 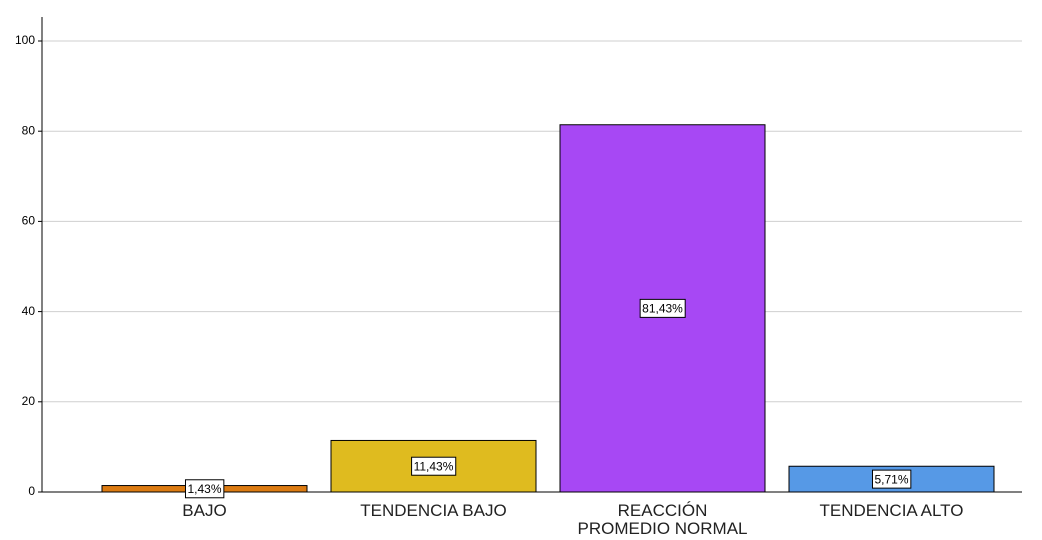 What do you see at coordinates (29, 311) in the screenshot?
I see `y-tick-label: 40` at bounding box center [29, 311].